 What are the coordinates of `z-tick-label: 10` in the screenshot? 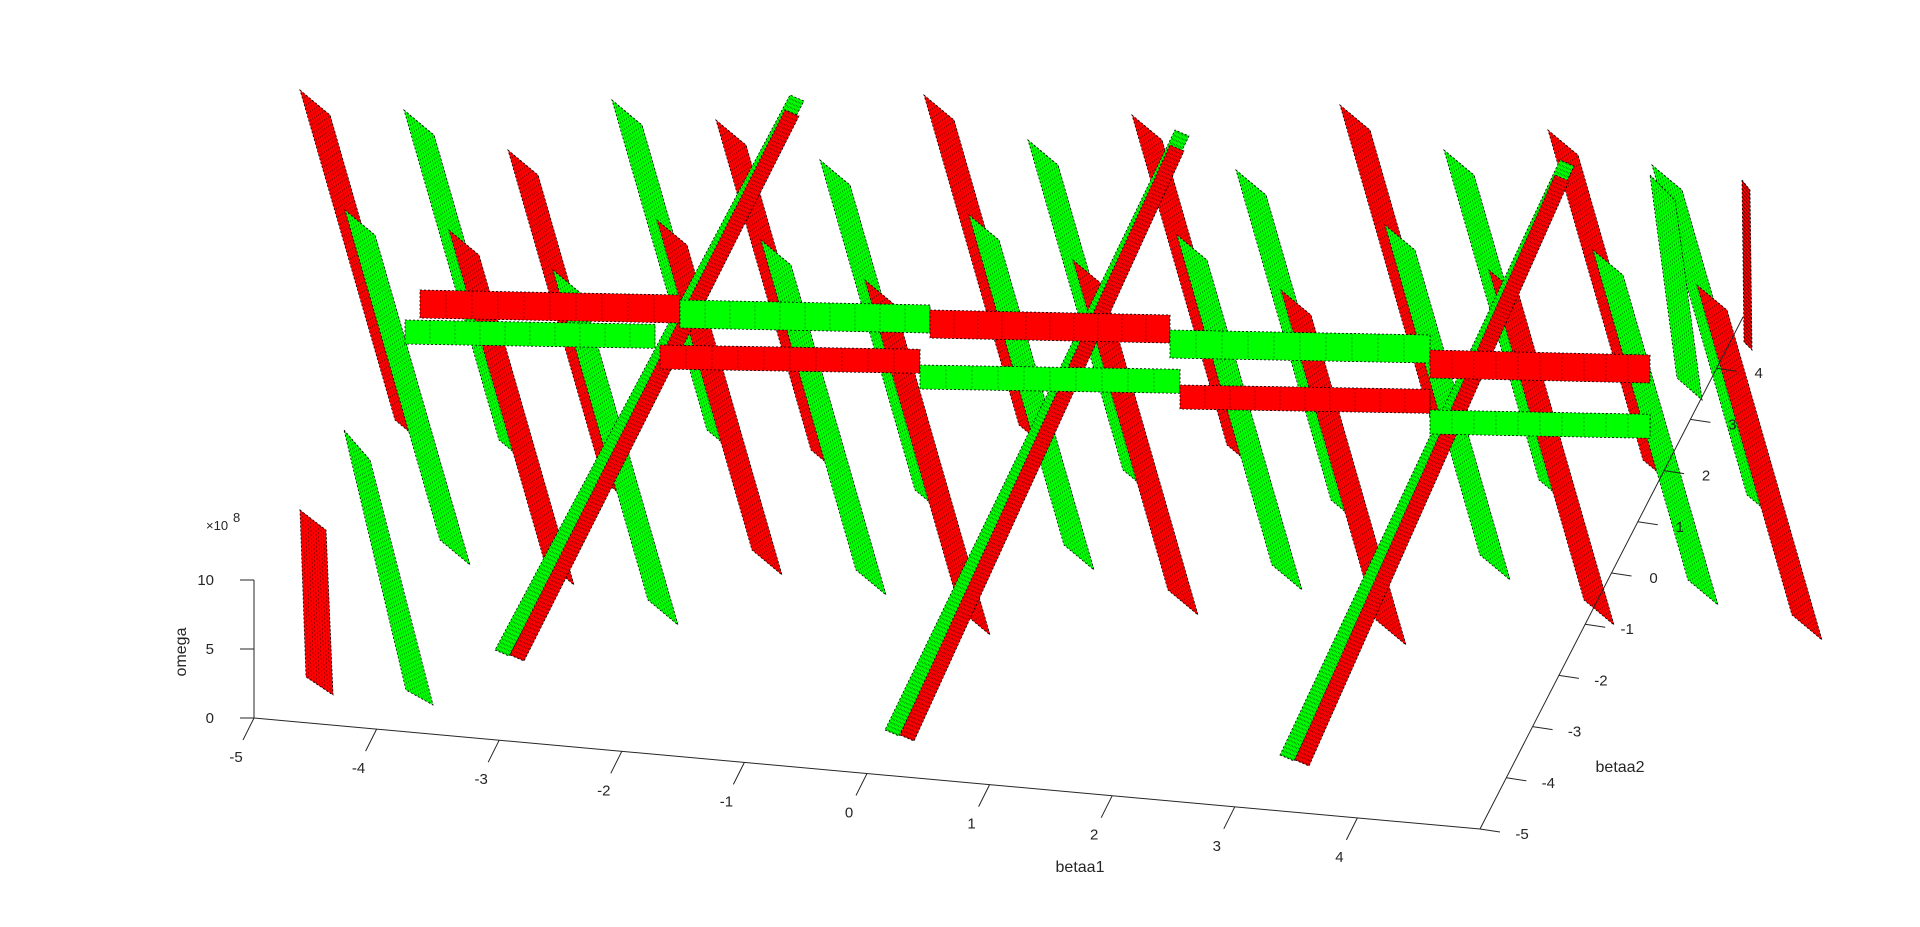 It's located at (205, 580).